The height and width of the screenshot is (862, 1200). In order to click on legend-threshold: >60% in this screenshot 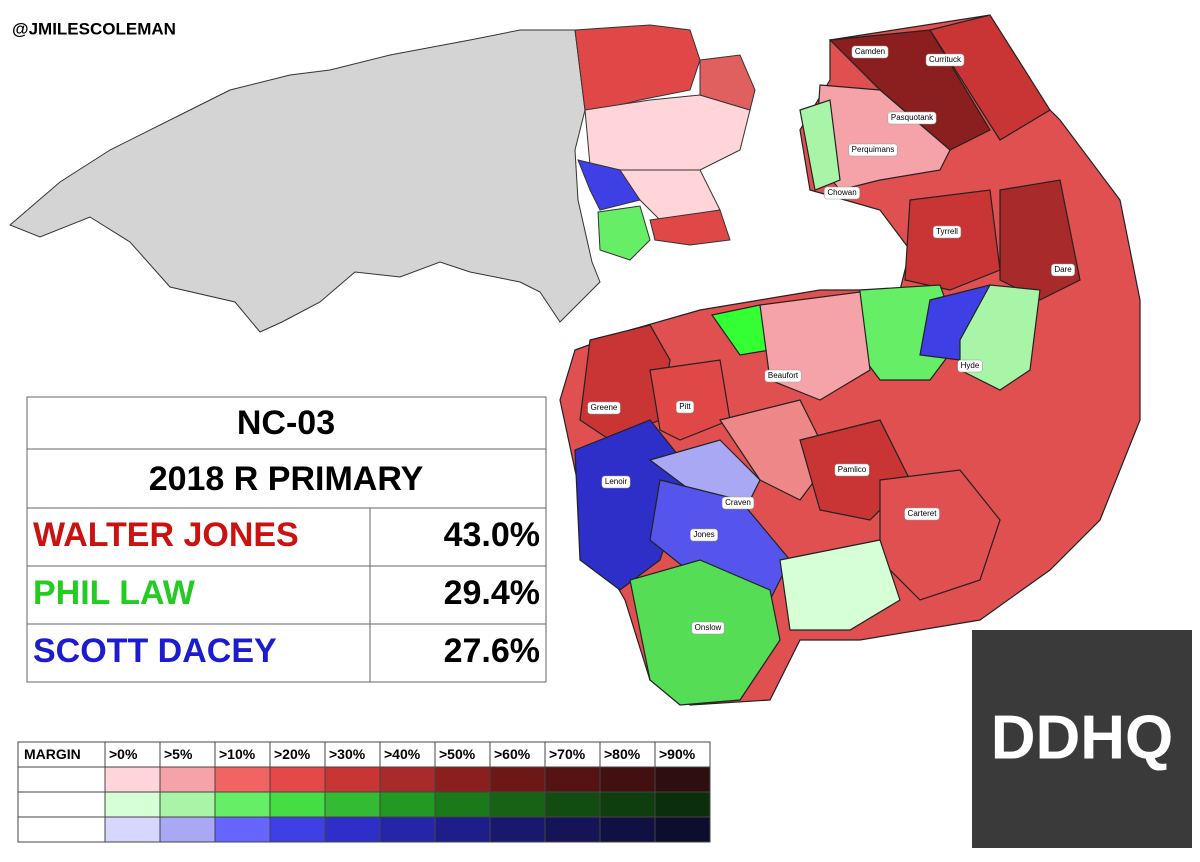, I will do `click(512, 754)`.